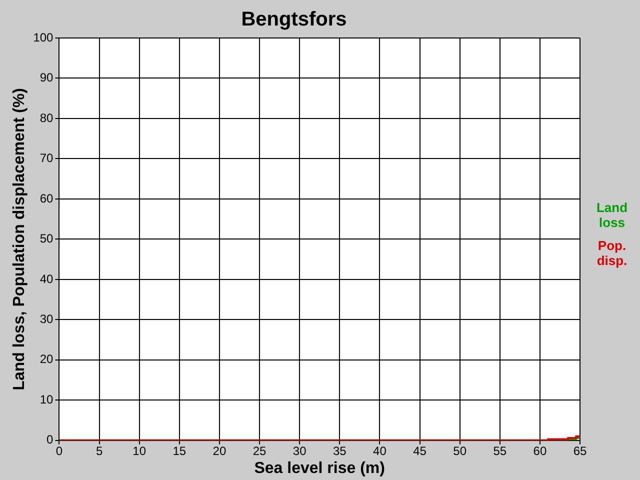 The width and height of the screenshot is (640, 480). Describe the element at coordinates (460, 451) in the screenshot. I see `x-tick-label: 50` at that location.